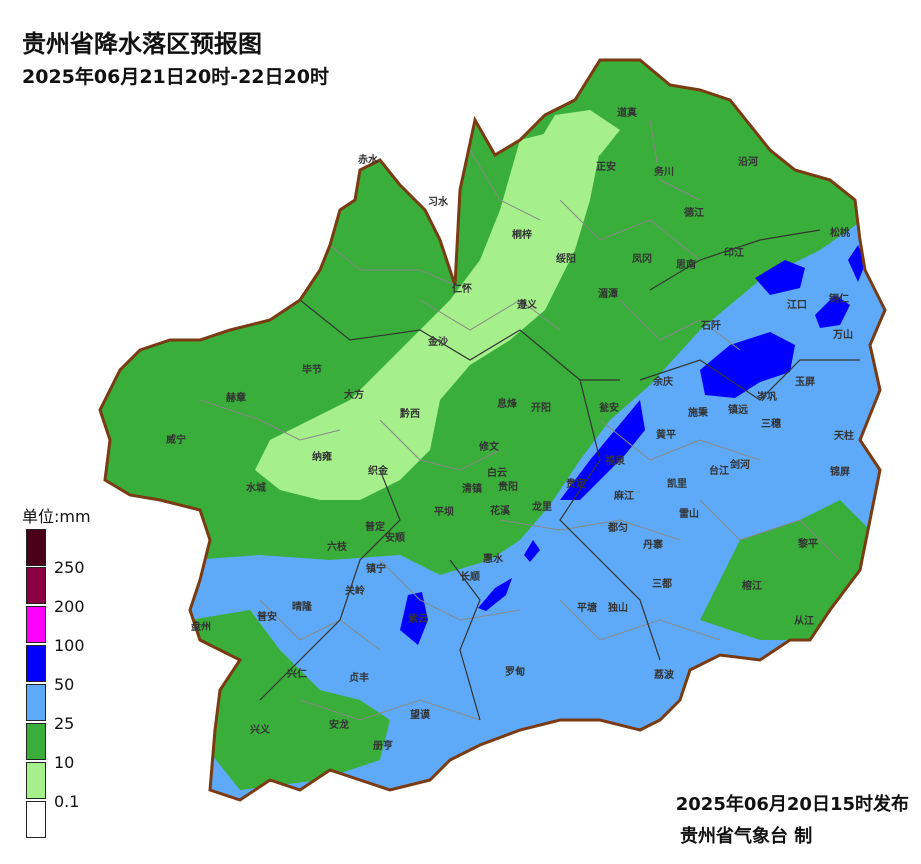  What do you see at coordinates (376, 568) in the screenshot?
I see `place-label: 镇宁` at bounding box center [376, 568].